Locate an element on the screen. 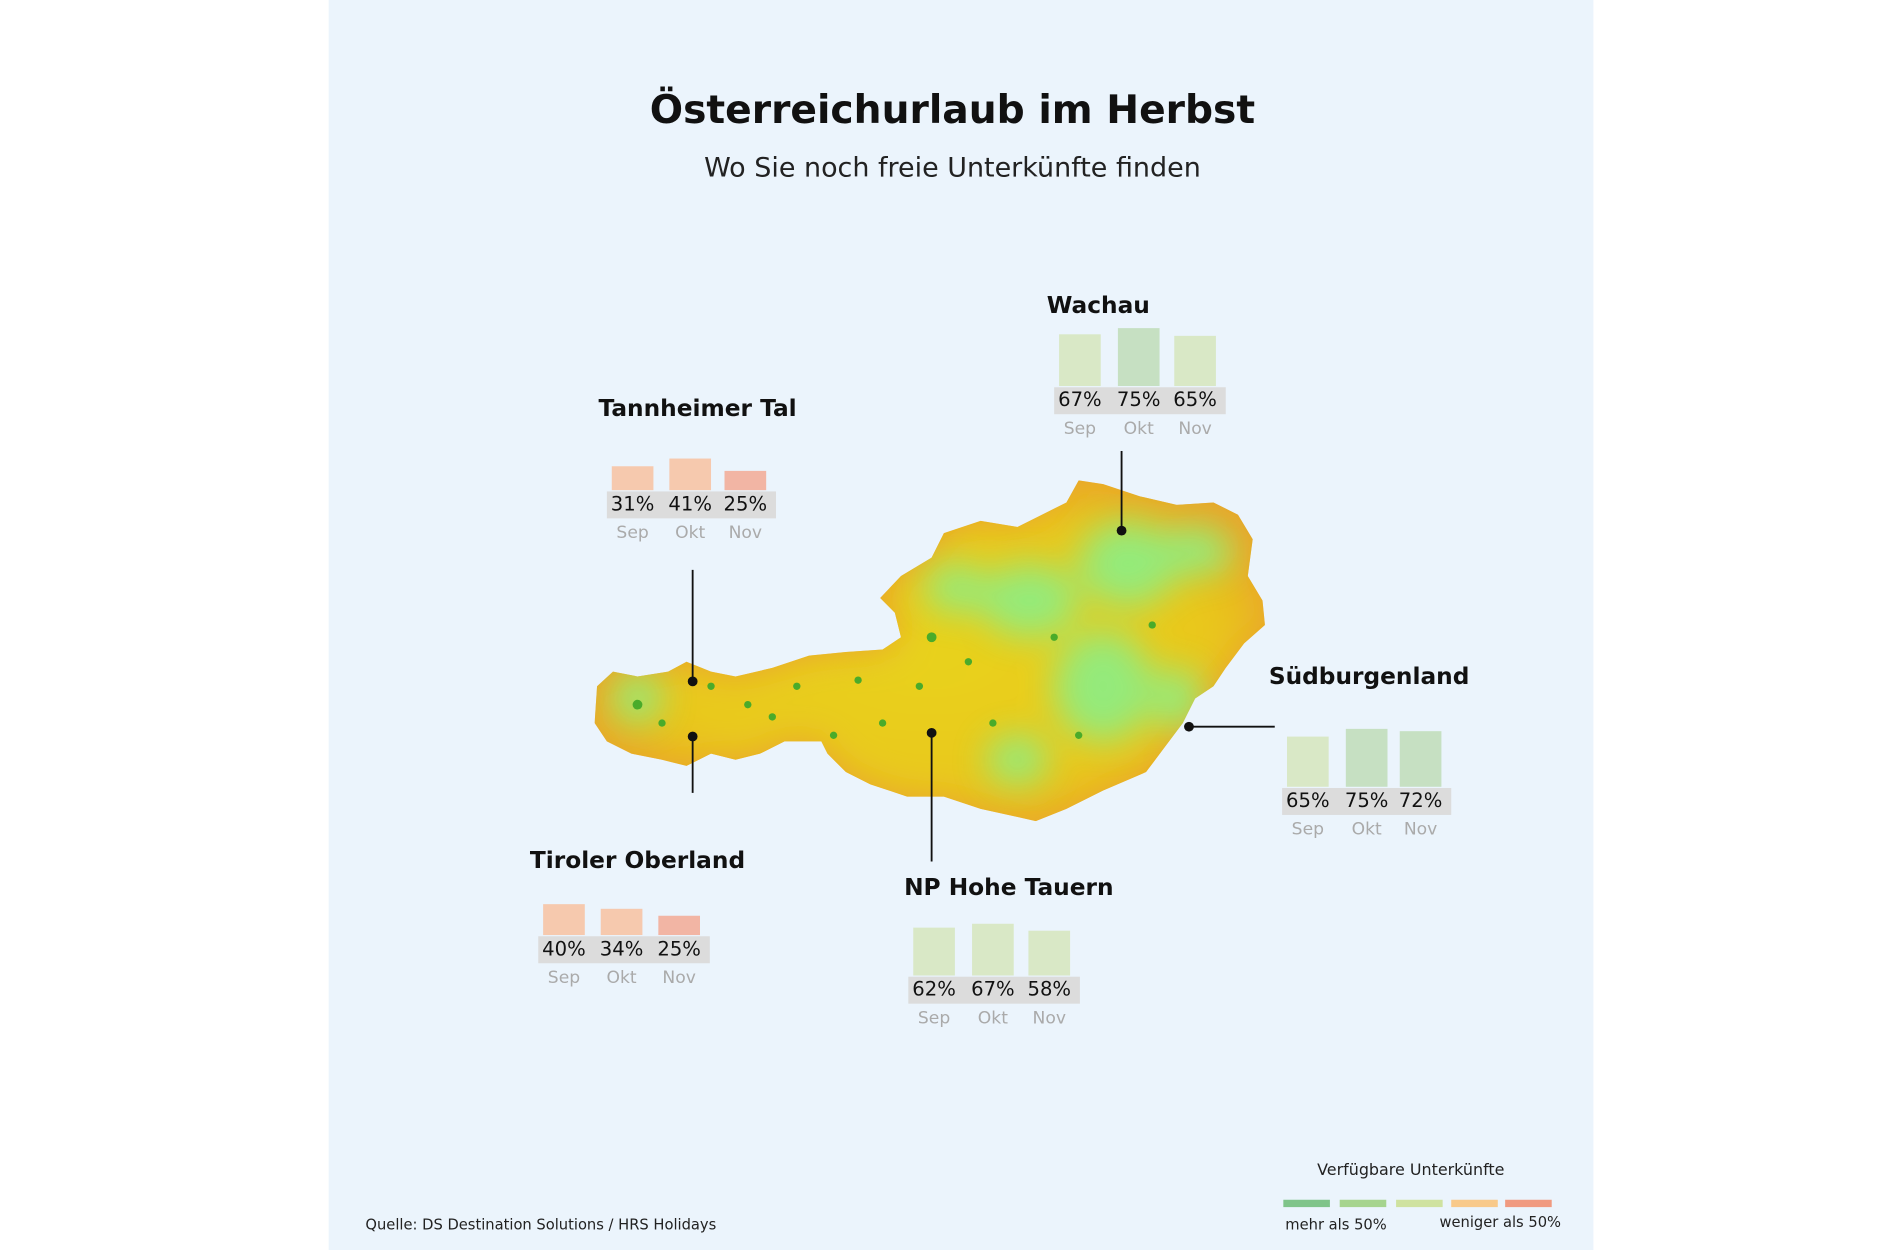 The image size is (1900, 1250). value-label: 58% is located at coordinates (1049, 989).